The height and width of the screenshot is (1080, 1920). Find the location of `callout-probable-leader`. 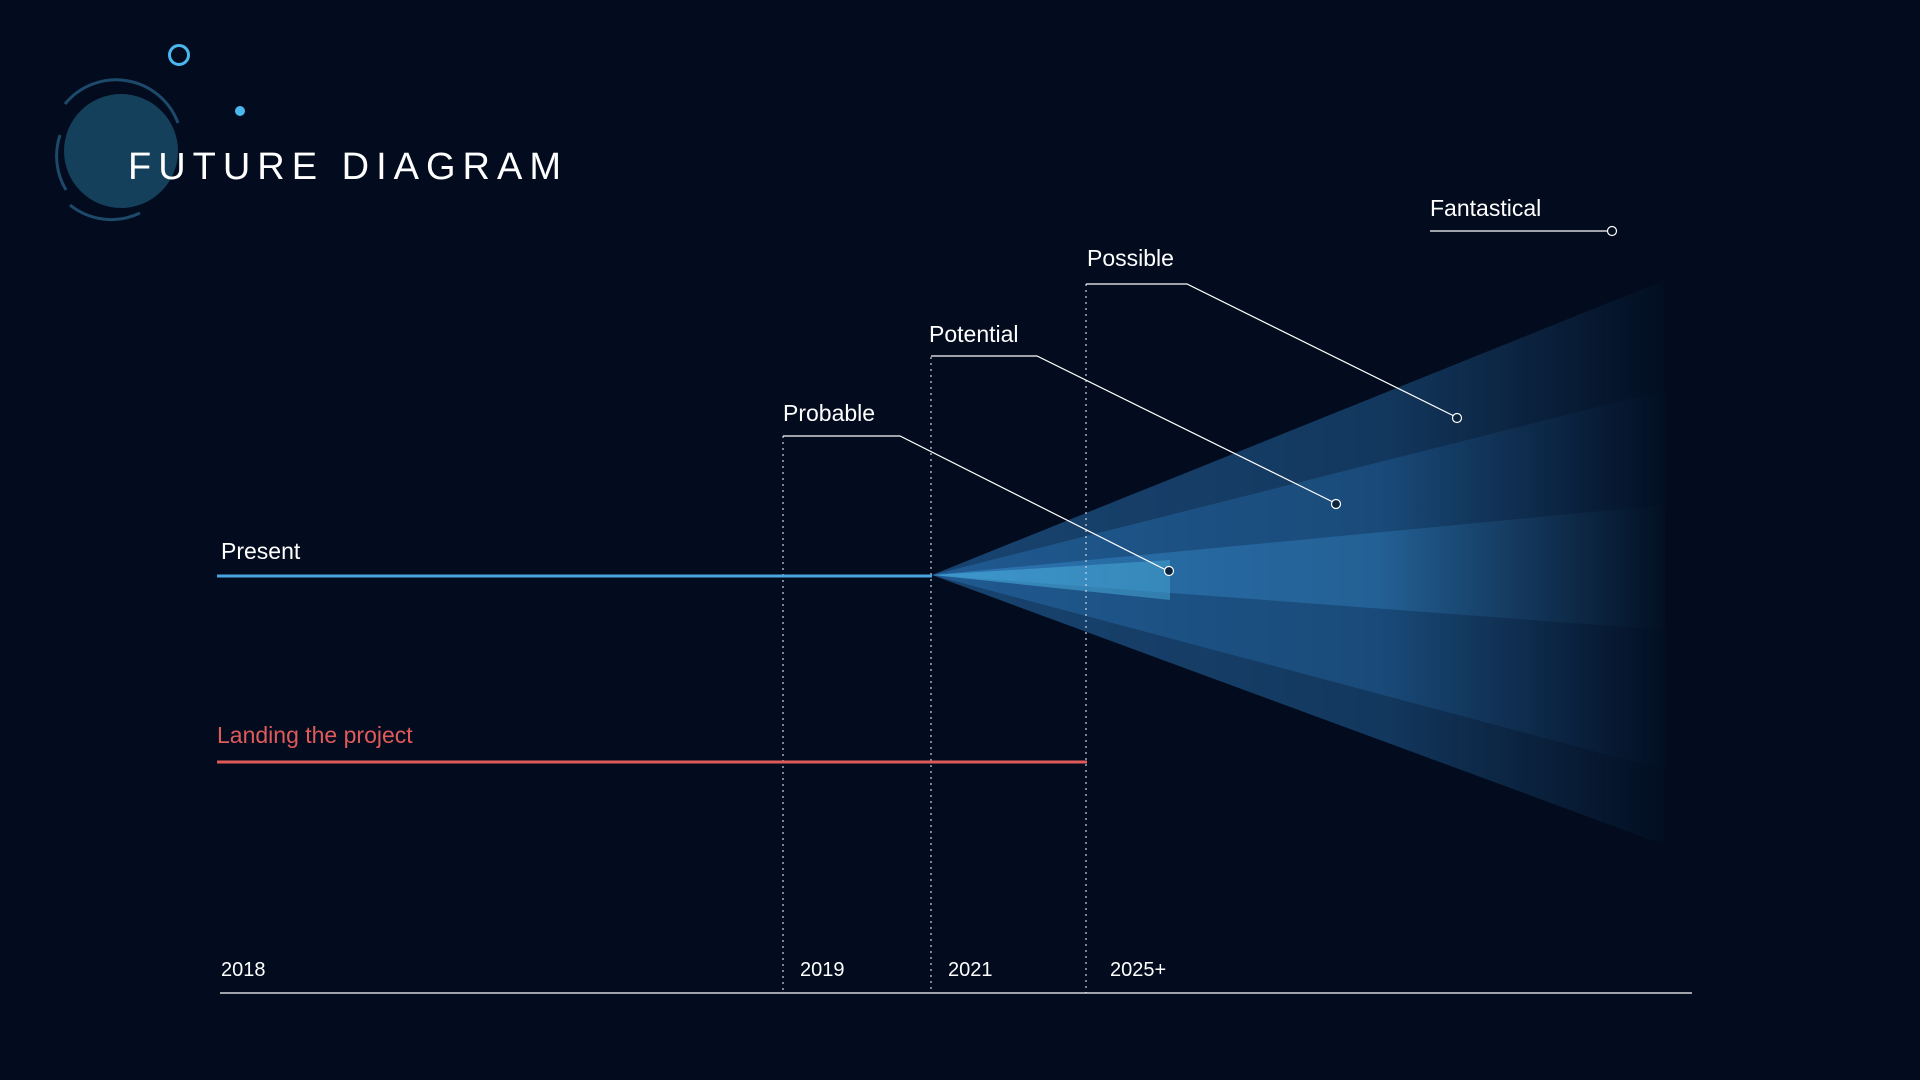

callout-probable-leader is located at coordinates (976, 503).